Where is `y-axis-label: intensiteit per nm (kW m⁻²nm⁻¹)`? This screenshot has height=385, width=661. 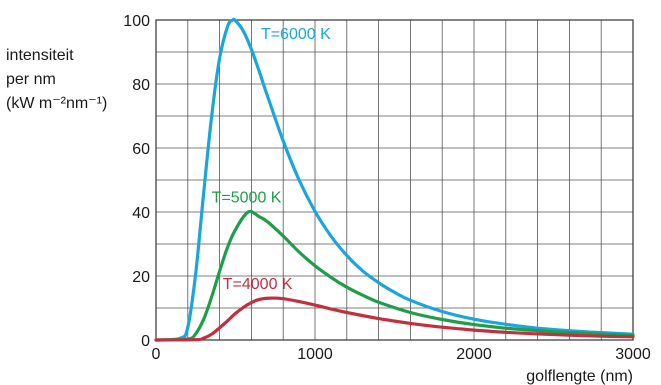
y-axis-label: intensiteit per nm (kW m⁻²nm⁻¹) is located at coordinates (71, 80).